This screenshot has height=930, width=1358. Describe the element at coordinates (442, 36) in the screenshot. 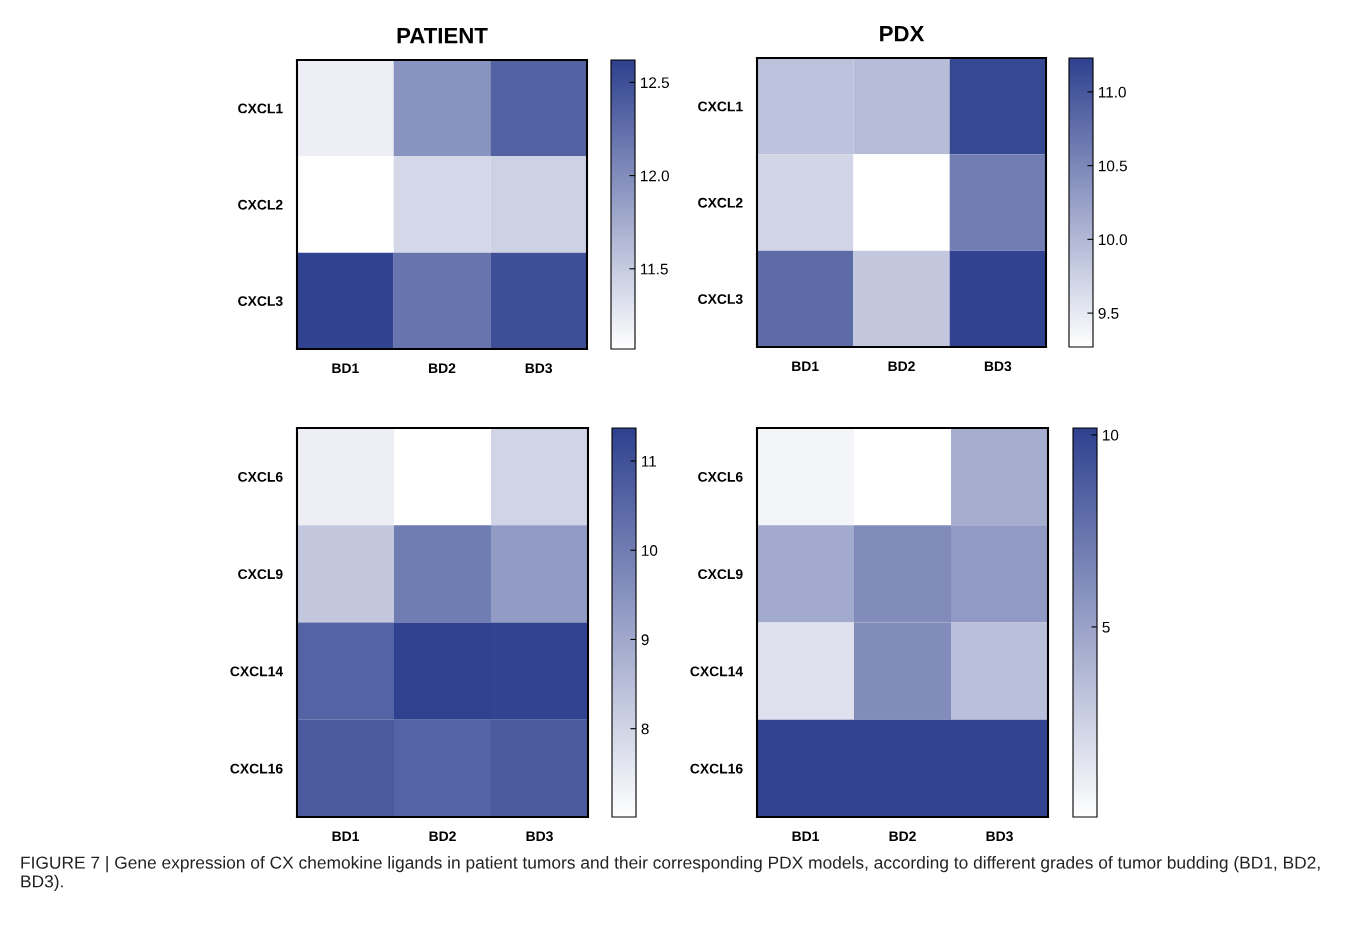

I see `chart-title: PATIENT` at that location.